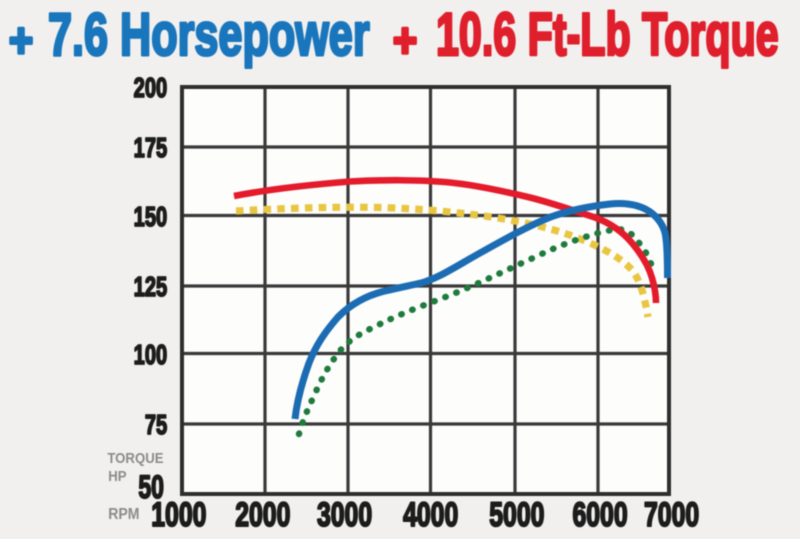 Image resolution: width=800 pixels, height=539 pixels. Describe the element at coordinates (262, 515) in the screenshot. I see `svg-text: 2000` at that location.